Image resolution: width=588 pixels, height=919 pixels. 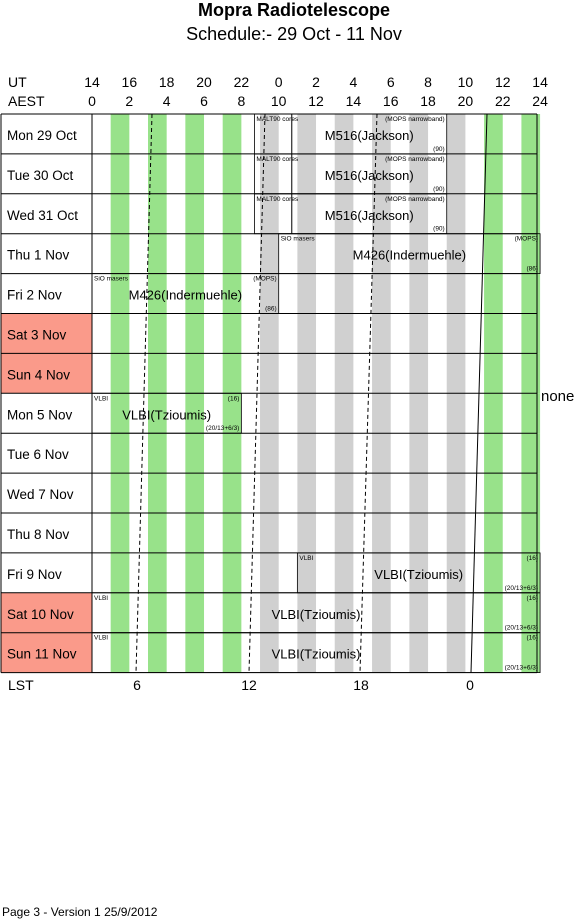 What do you see at coordinates (144, 393) in the screenshot?
I see `lst-line` at bounding box center [144, 393].